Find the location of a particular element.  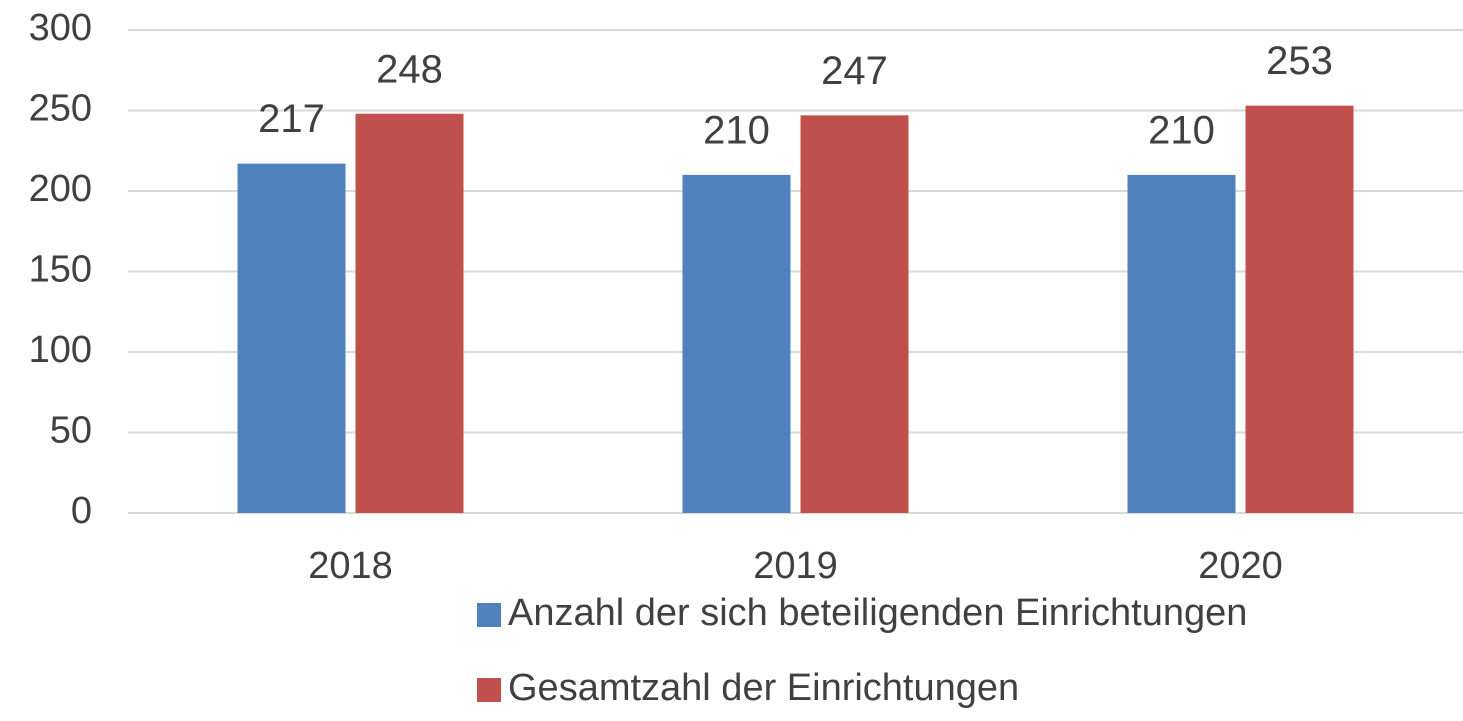

y-tick-label: 50 is located at coordinates (71, 431).